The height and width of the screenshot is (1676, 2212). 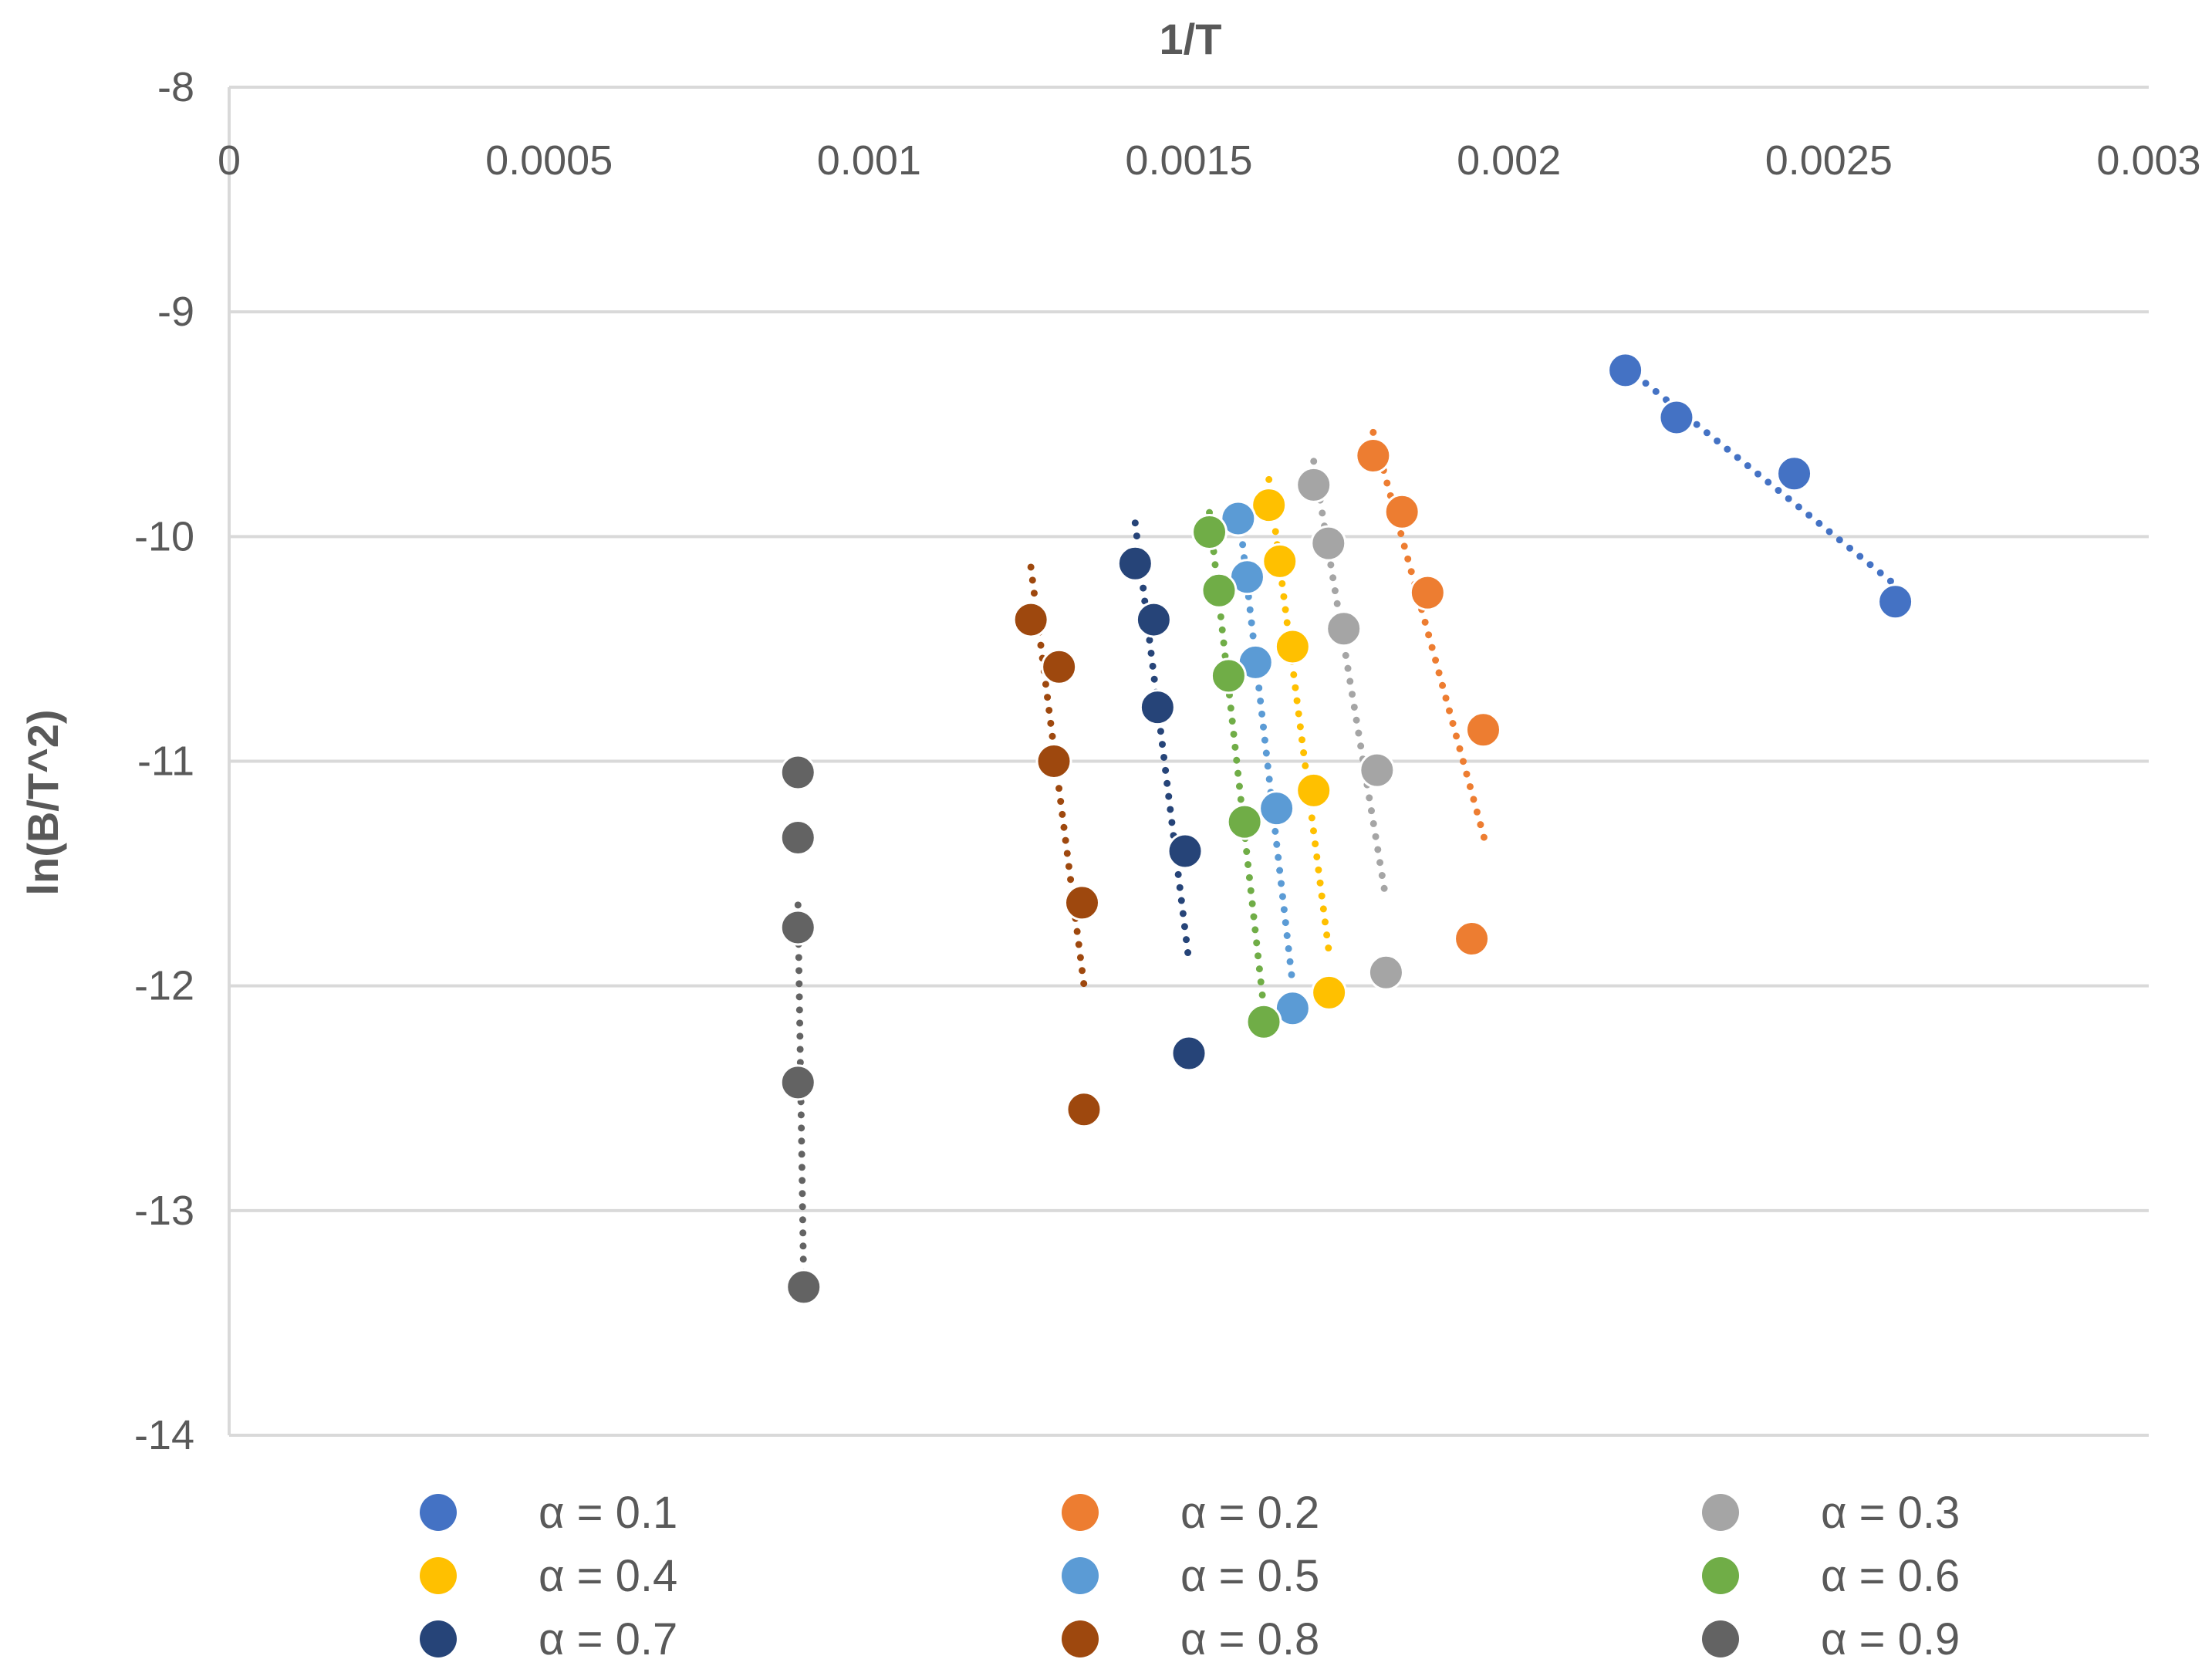 I want to click on y-tick-label: -12, so click(x=164, y=986).